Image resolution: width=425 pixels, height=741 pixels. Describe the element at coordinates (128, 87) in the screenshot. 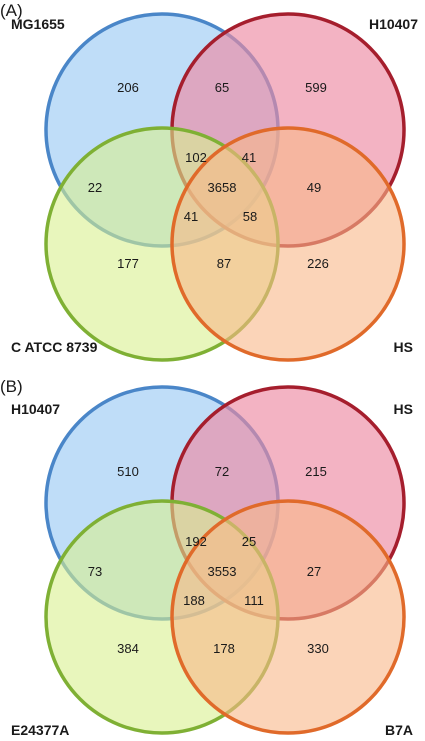

I see `count-mg1655-only: 206` at that location.